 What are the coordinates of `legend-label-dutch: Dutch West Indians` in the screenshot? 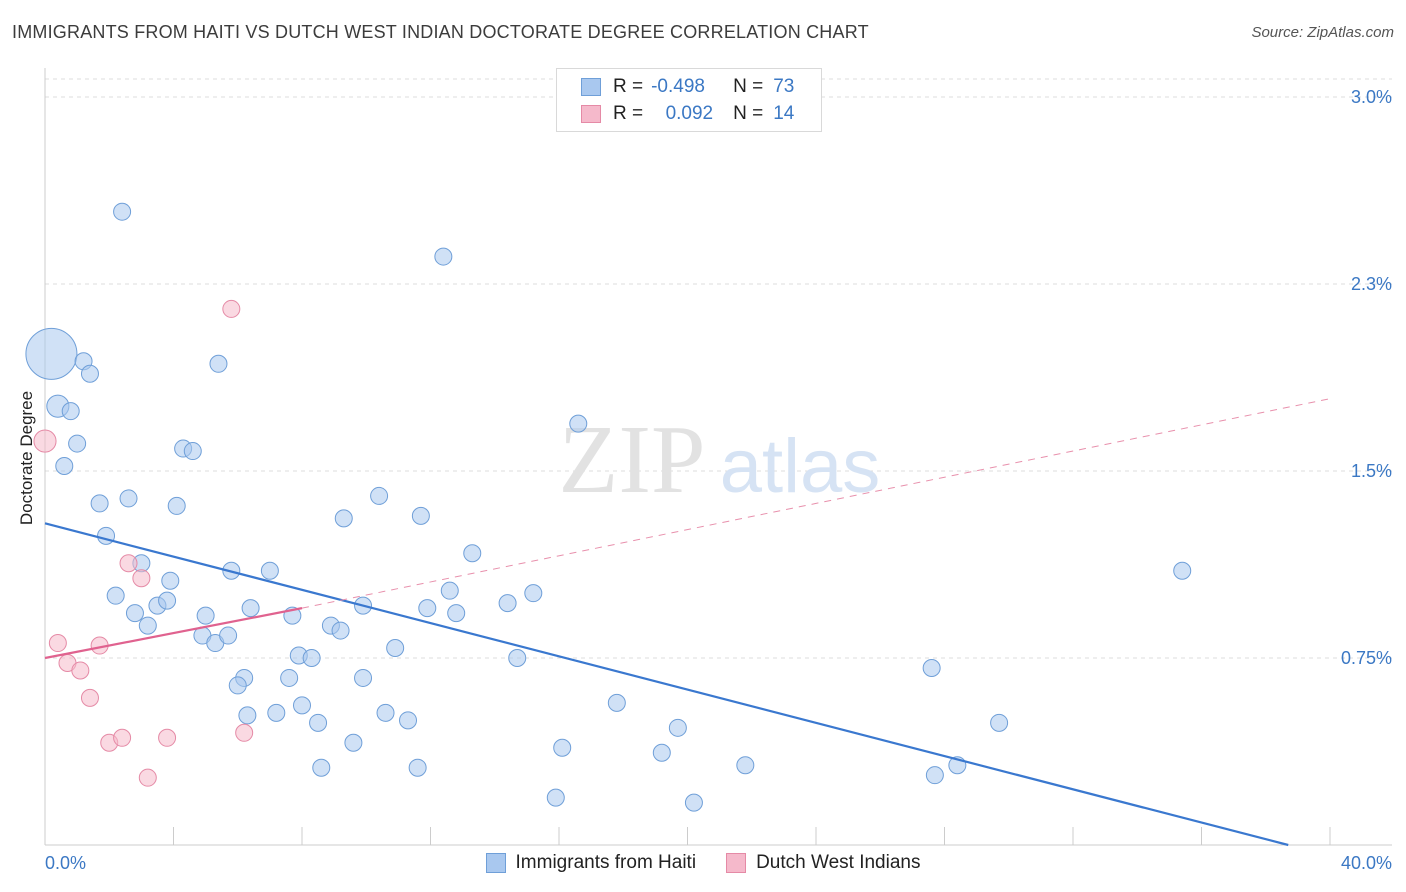 It's located at (838, 862).